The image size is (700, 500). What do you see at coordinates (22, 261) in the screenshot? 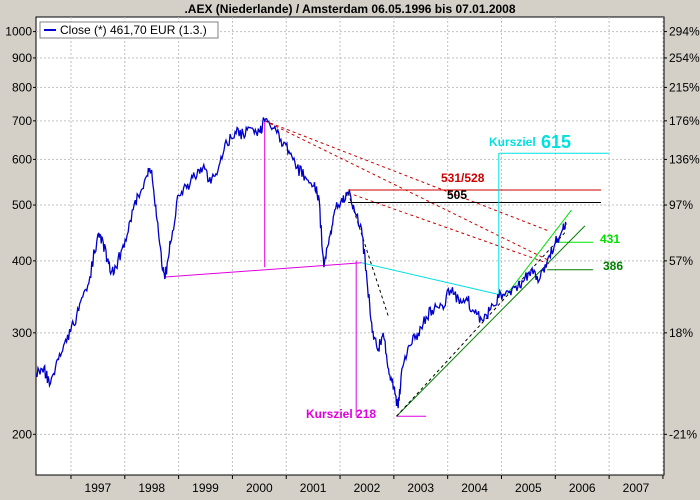
I see `y-tick-label: 400` at bounding box center [22, 261].